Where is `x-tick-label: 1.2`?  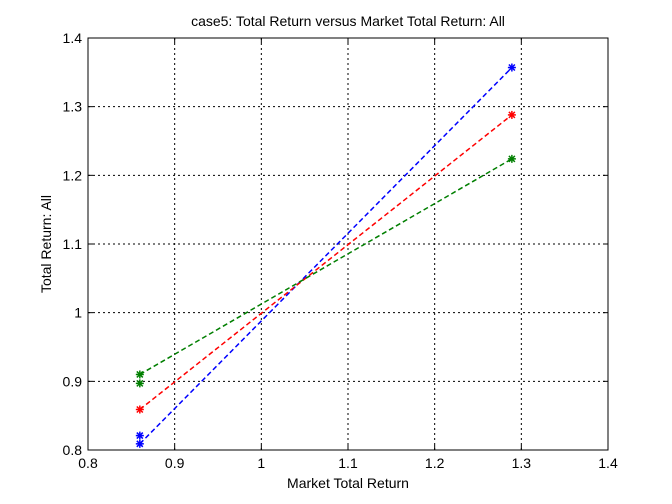
x-tick-label: 1.2 is located at coordinates (435, 463).